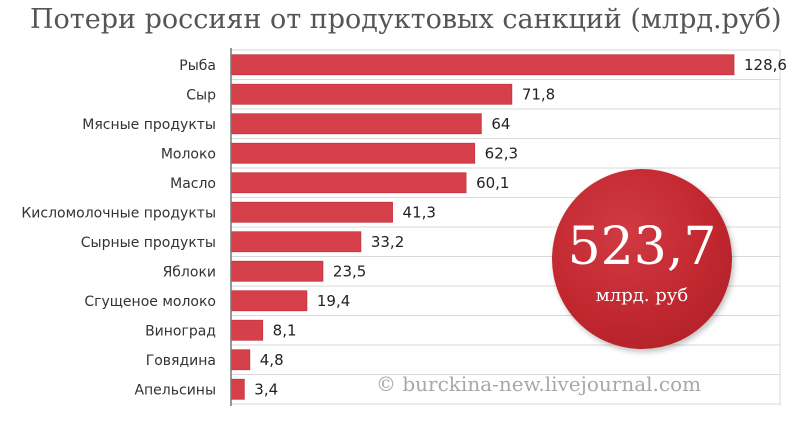 This screenshot has width=800, height=423. Describe the element at coordinates (539, 384) in the screenshot. I see `watermark: © burckina-new.livejournal.com` at that location.